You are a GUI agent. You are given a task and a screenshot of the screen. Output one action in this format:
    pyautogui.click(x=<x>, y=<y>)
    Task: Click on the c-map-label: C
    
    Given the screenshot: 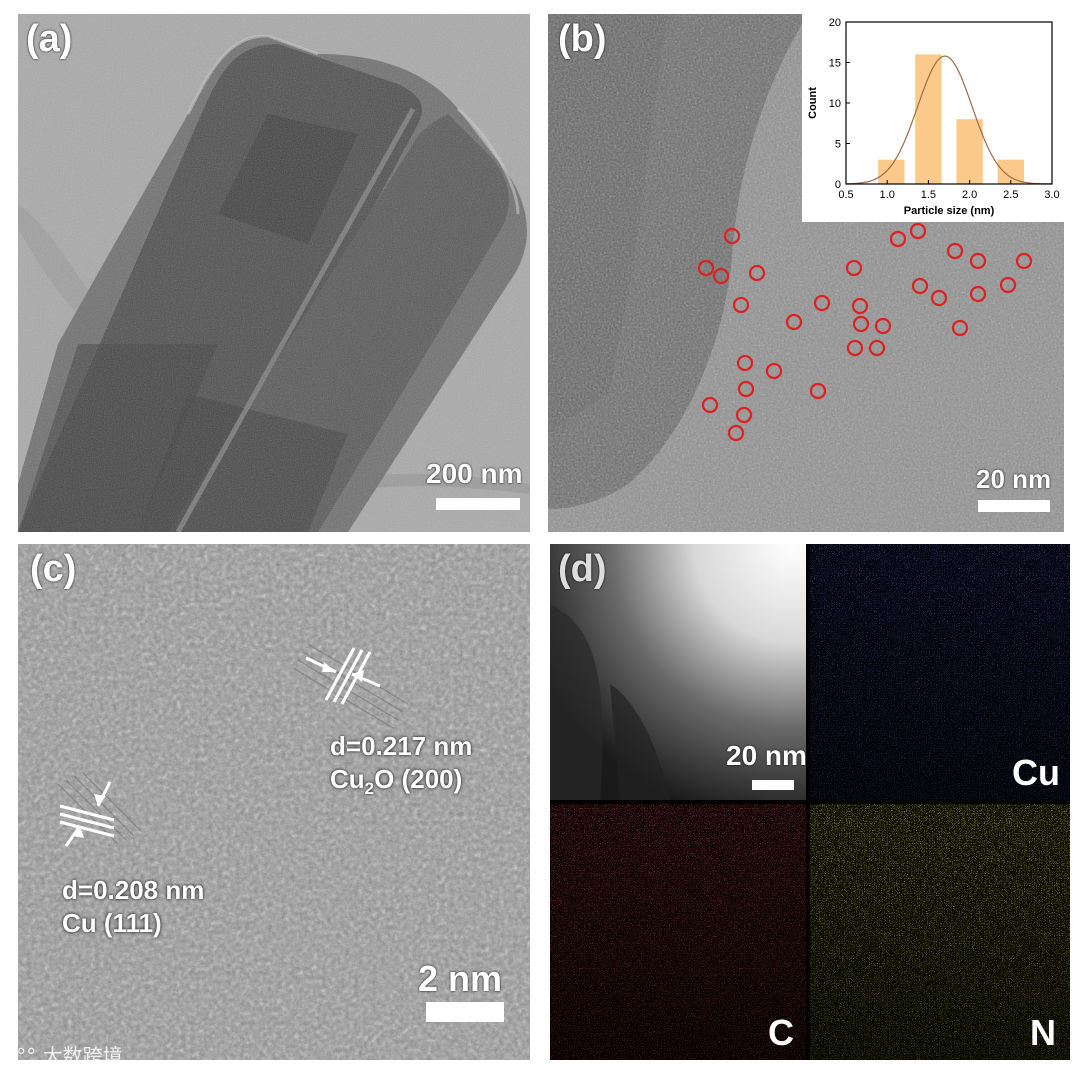 What is the action you would take?
    pyautogui.click(x=781, y=1032)
    